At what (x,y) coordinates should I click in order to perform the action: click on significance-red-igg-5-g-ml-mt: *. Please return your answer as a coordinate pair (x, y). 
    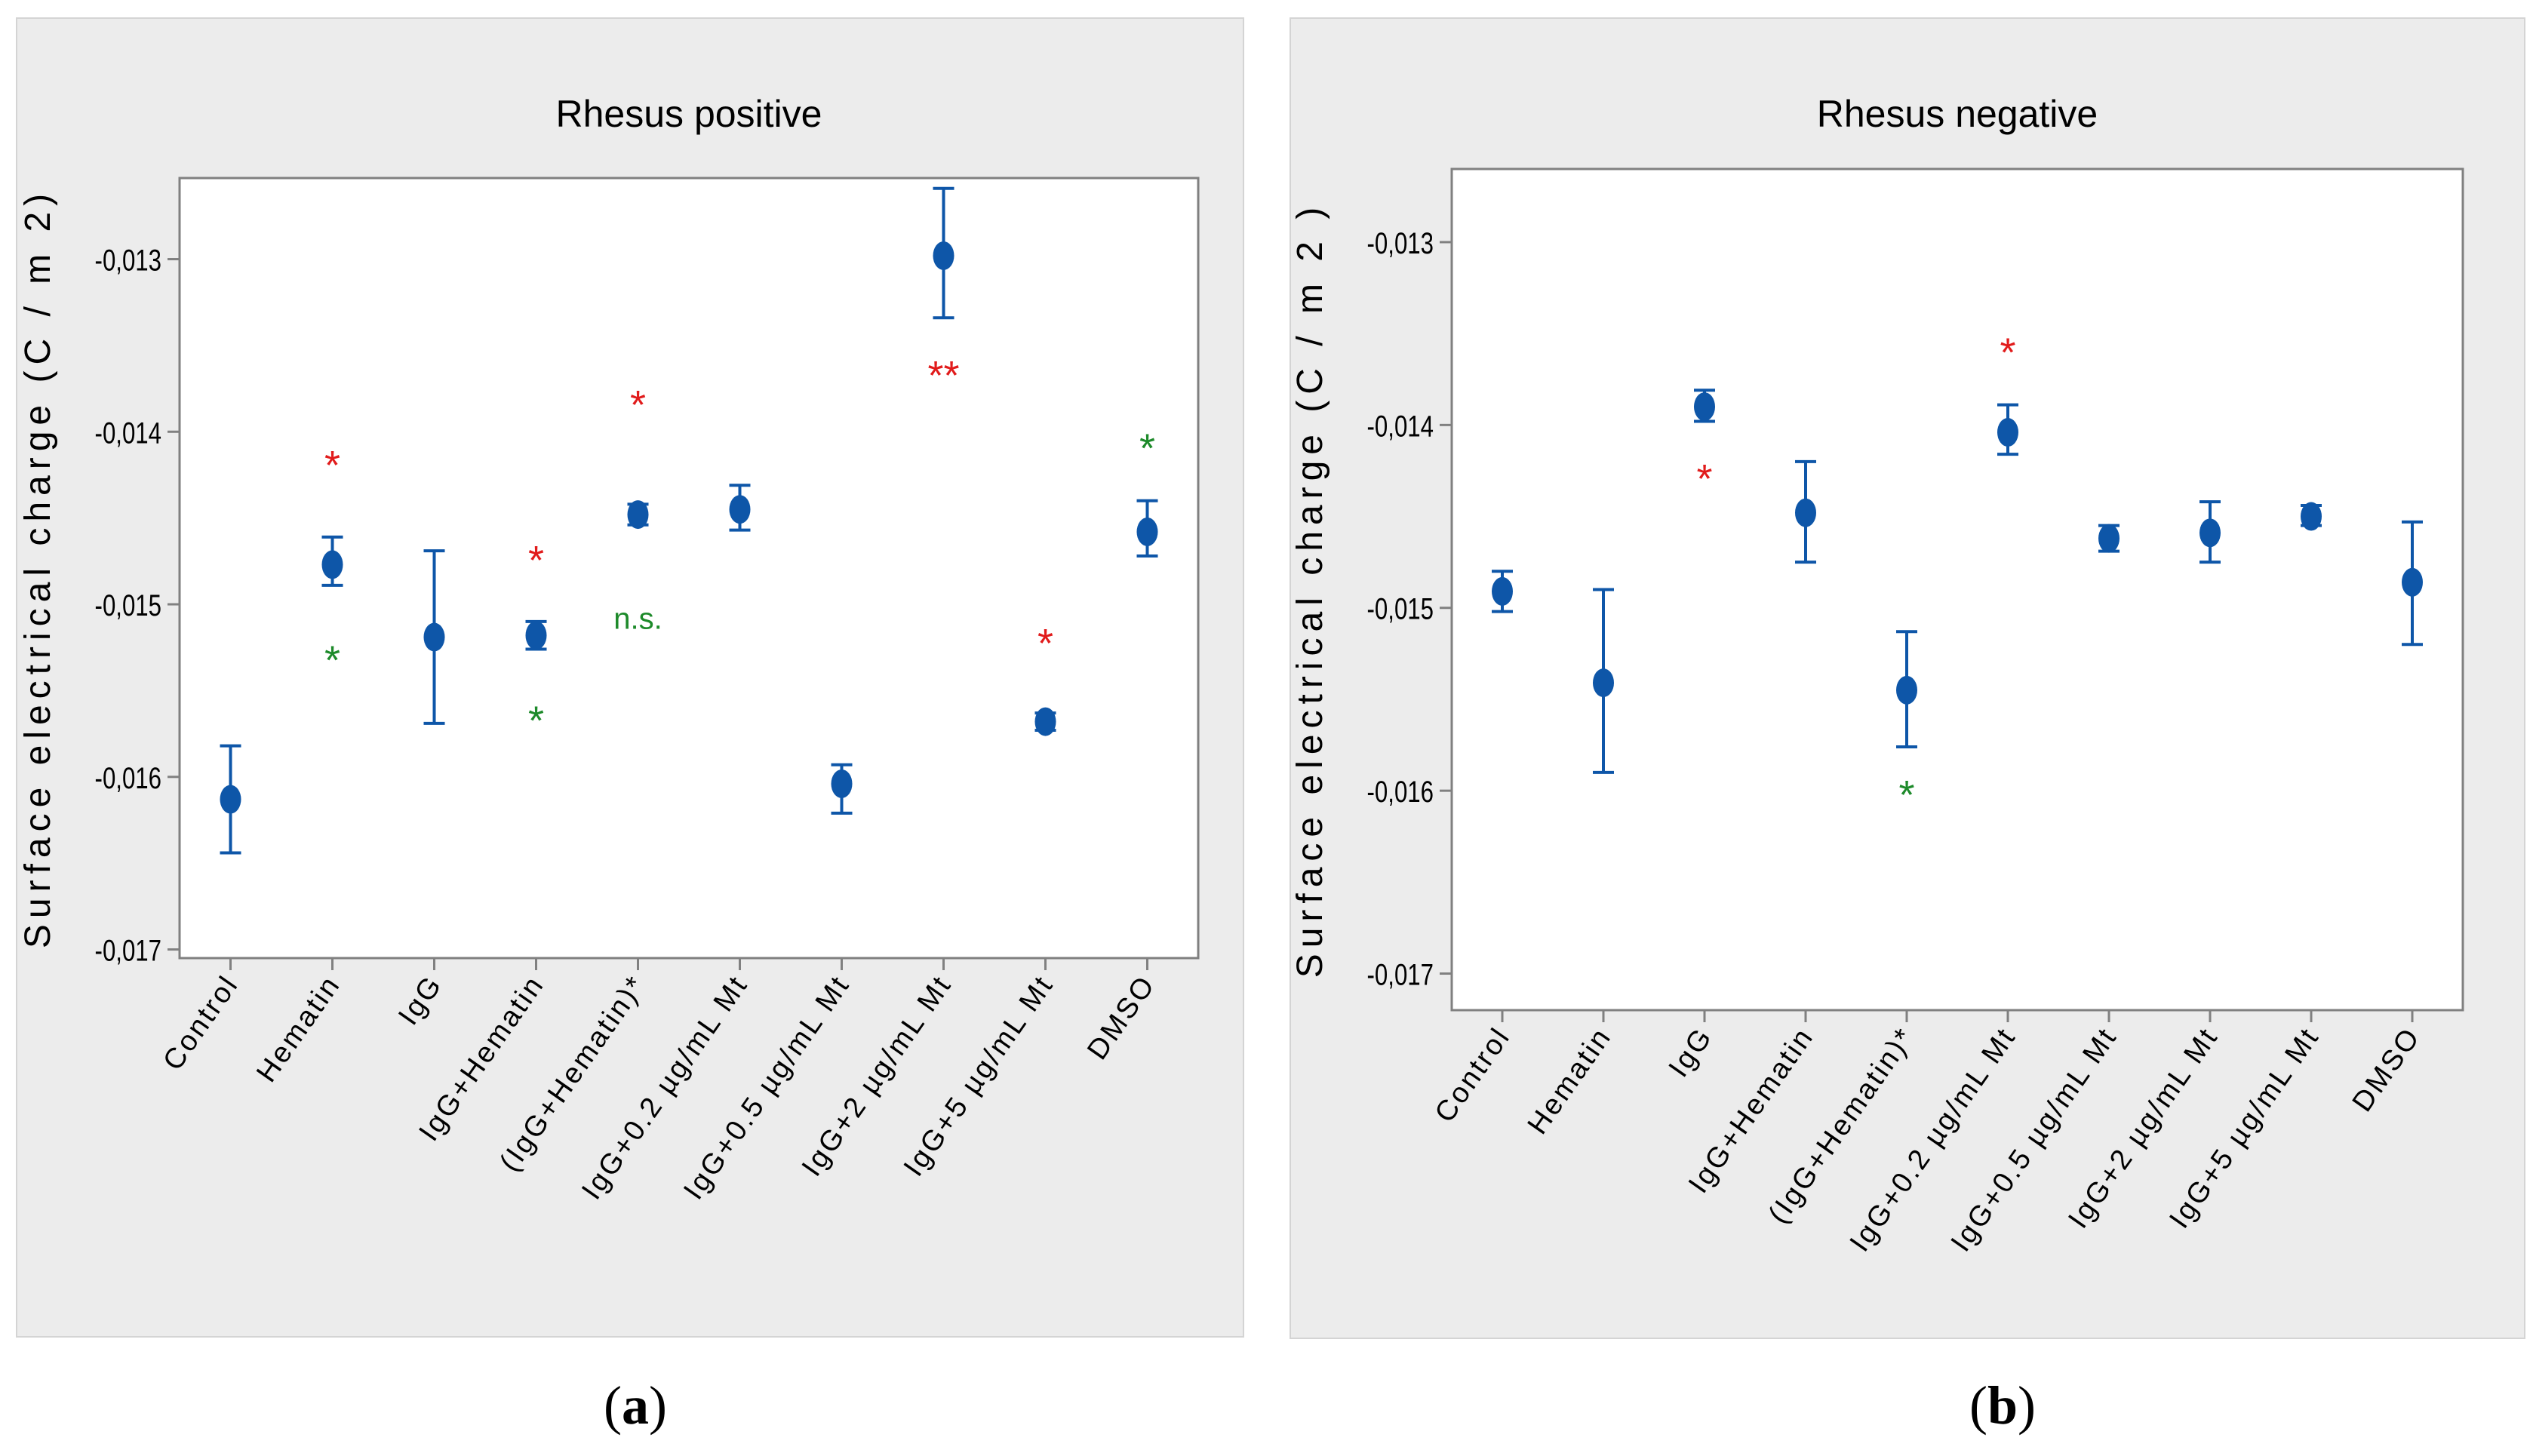
    Looking at the image, I should click on (1045, 643).